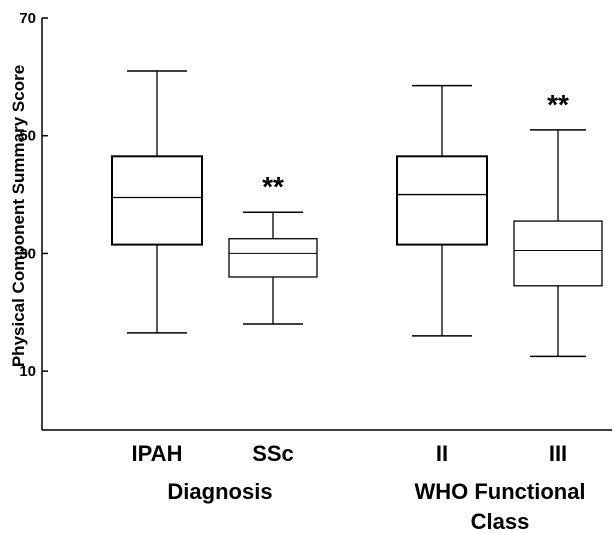 This screenshot has height=533, width=614. Describe the element at coordinates (558, 453) in the screenshot. I see `x-tick-label: III` at that location.